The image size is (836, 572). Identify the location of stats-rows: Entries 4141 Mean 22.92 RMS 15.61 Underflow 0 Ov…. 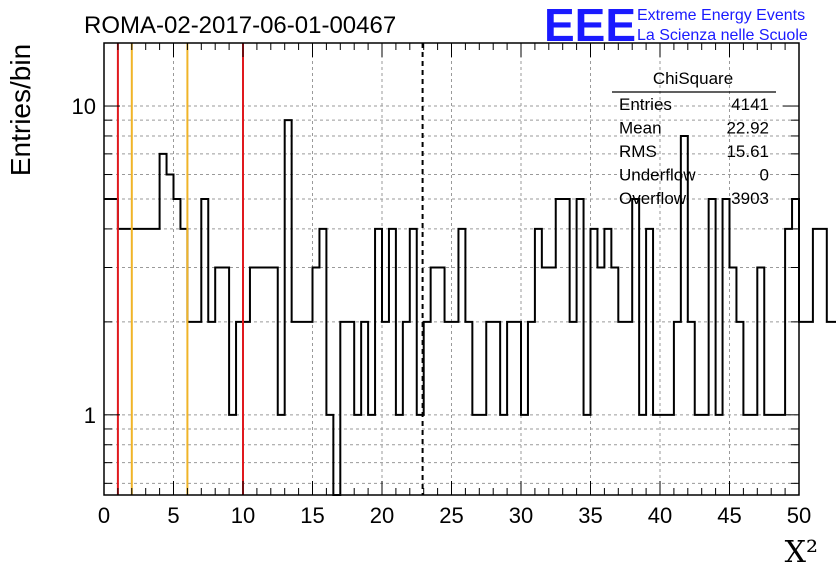
(694, 151).